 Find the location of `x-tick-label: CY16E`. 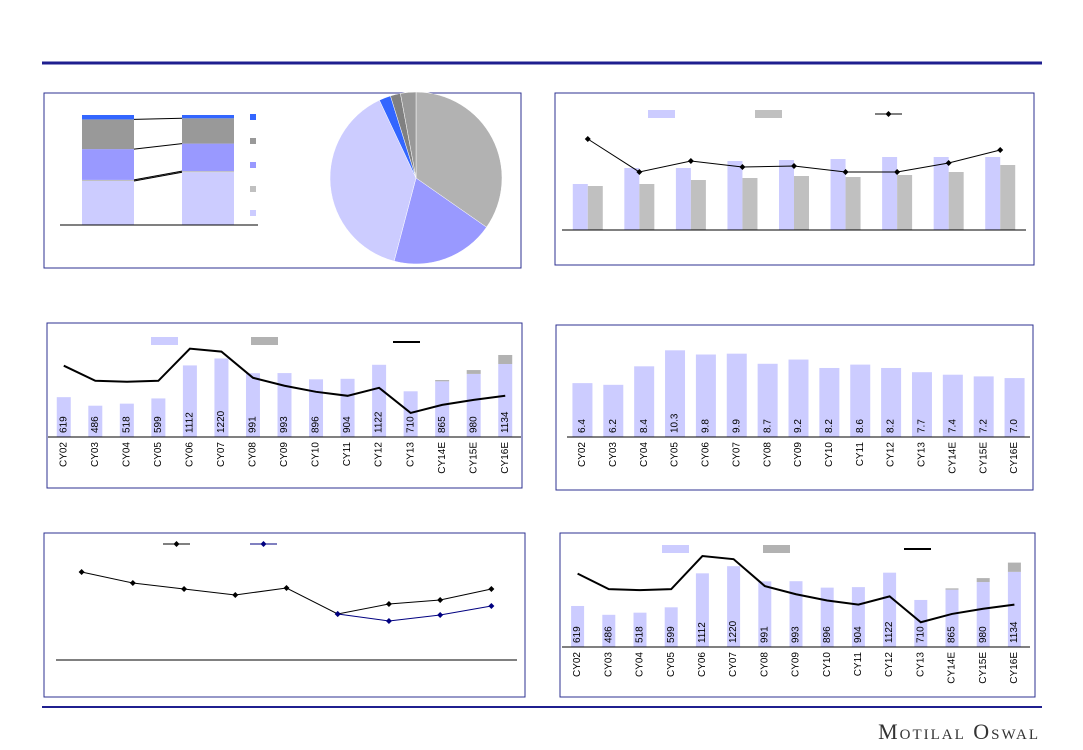

x-tick-label: CY16E is located at coordinates (505, 458).